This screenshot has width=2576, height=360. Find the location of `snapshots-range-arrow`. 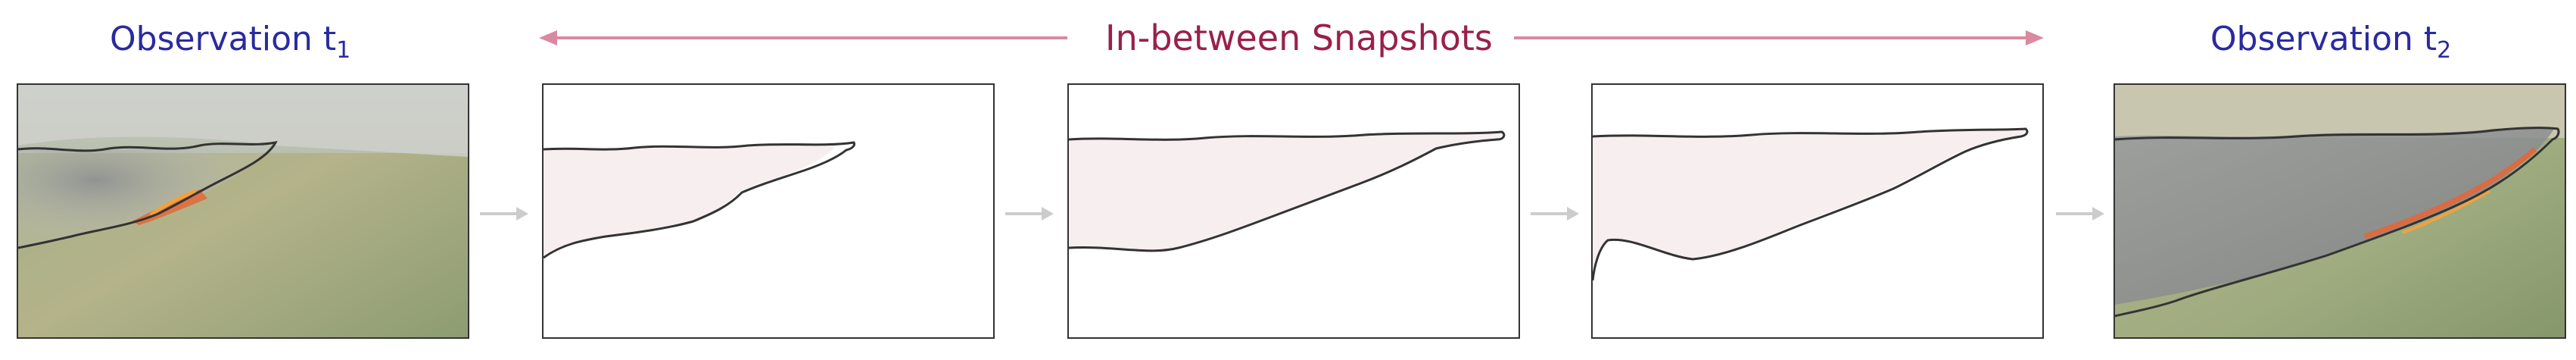

snapshots-range-arrow is located at coordinates (1291, 37).